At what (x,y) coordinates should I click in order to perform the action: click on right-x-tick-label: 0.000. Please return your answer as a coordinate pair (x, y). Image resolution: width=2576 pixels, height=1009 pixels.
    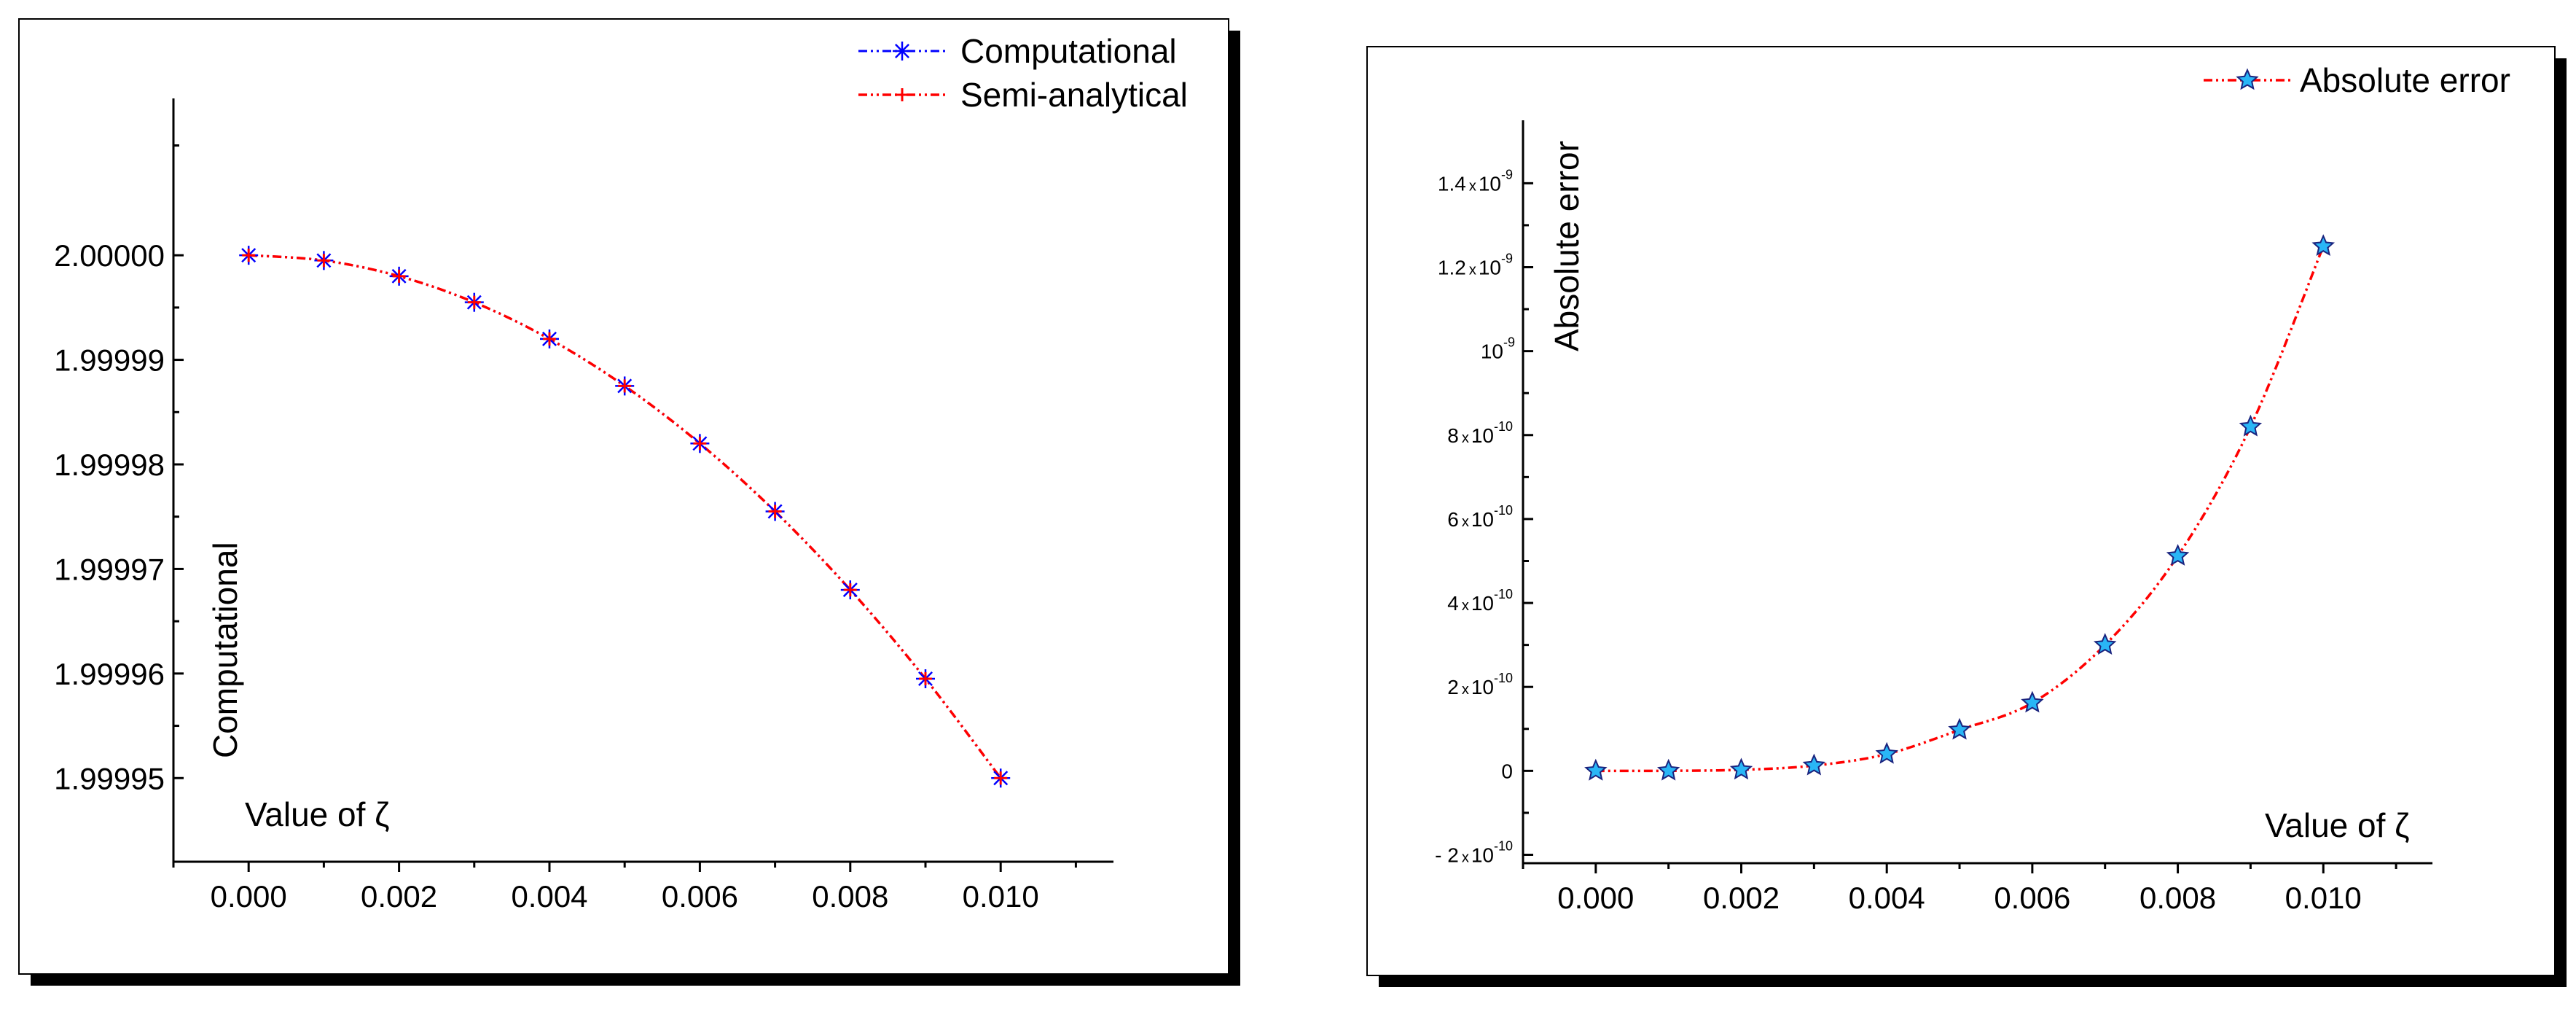
    Looking at the image, I should click on (1595, 898).